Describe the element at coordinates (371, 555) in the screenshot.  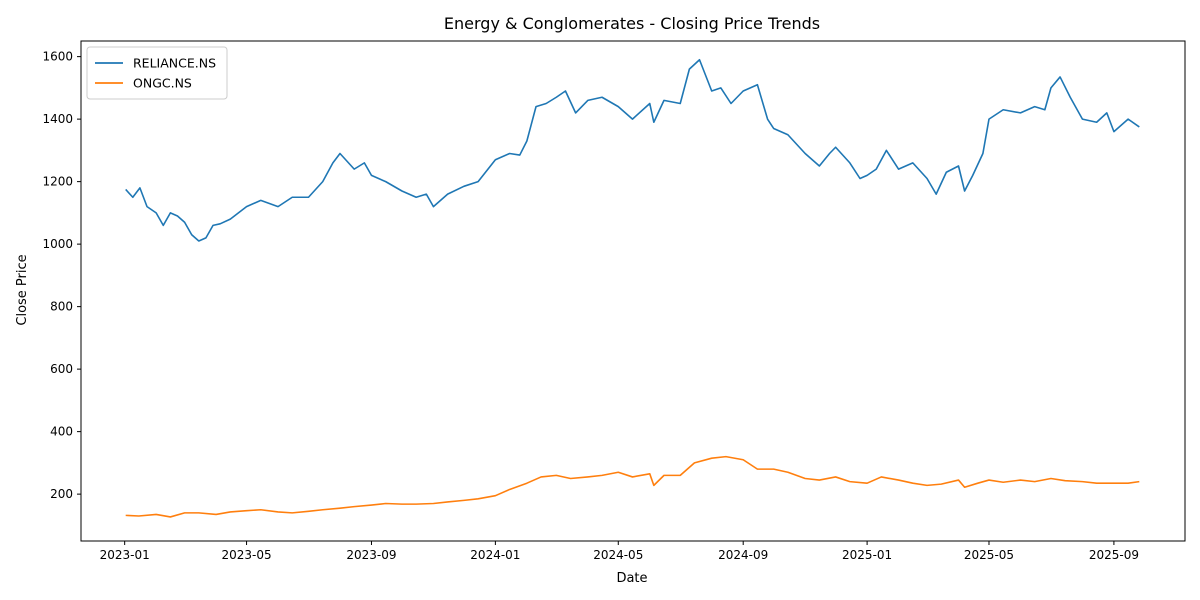
I see `x-tick-label: 2023-09` at that location.